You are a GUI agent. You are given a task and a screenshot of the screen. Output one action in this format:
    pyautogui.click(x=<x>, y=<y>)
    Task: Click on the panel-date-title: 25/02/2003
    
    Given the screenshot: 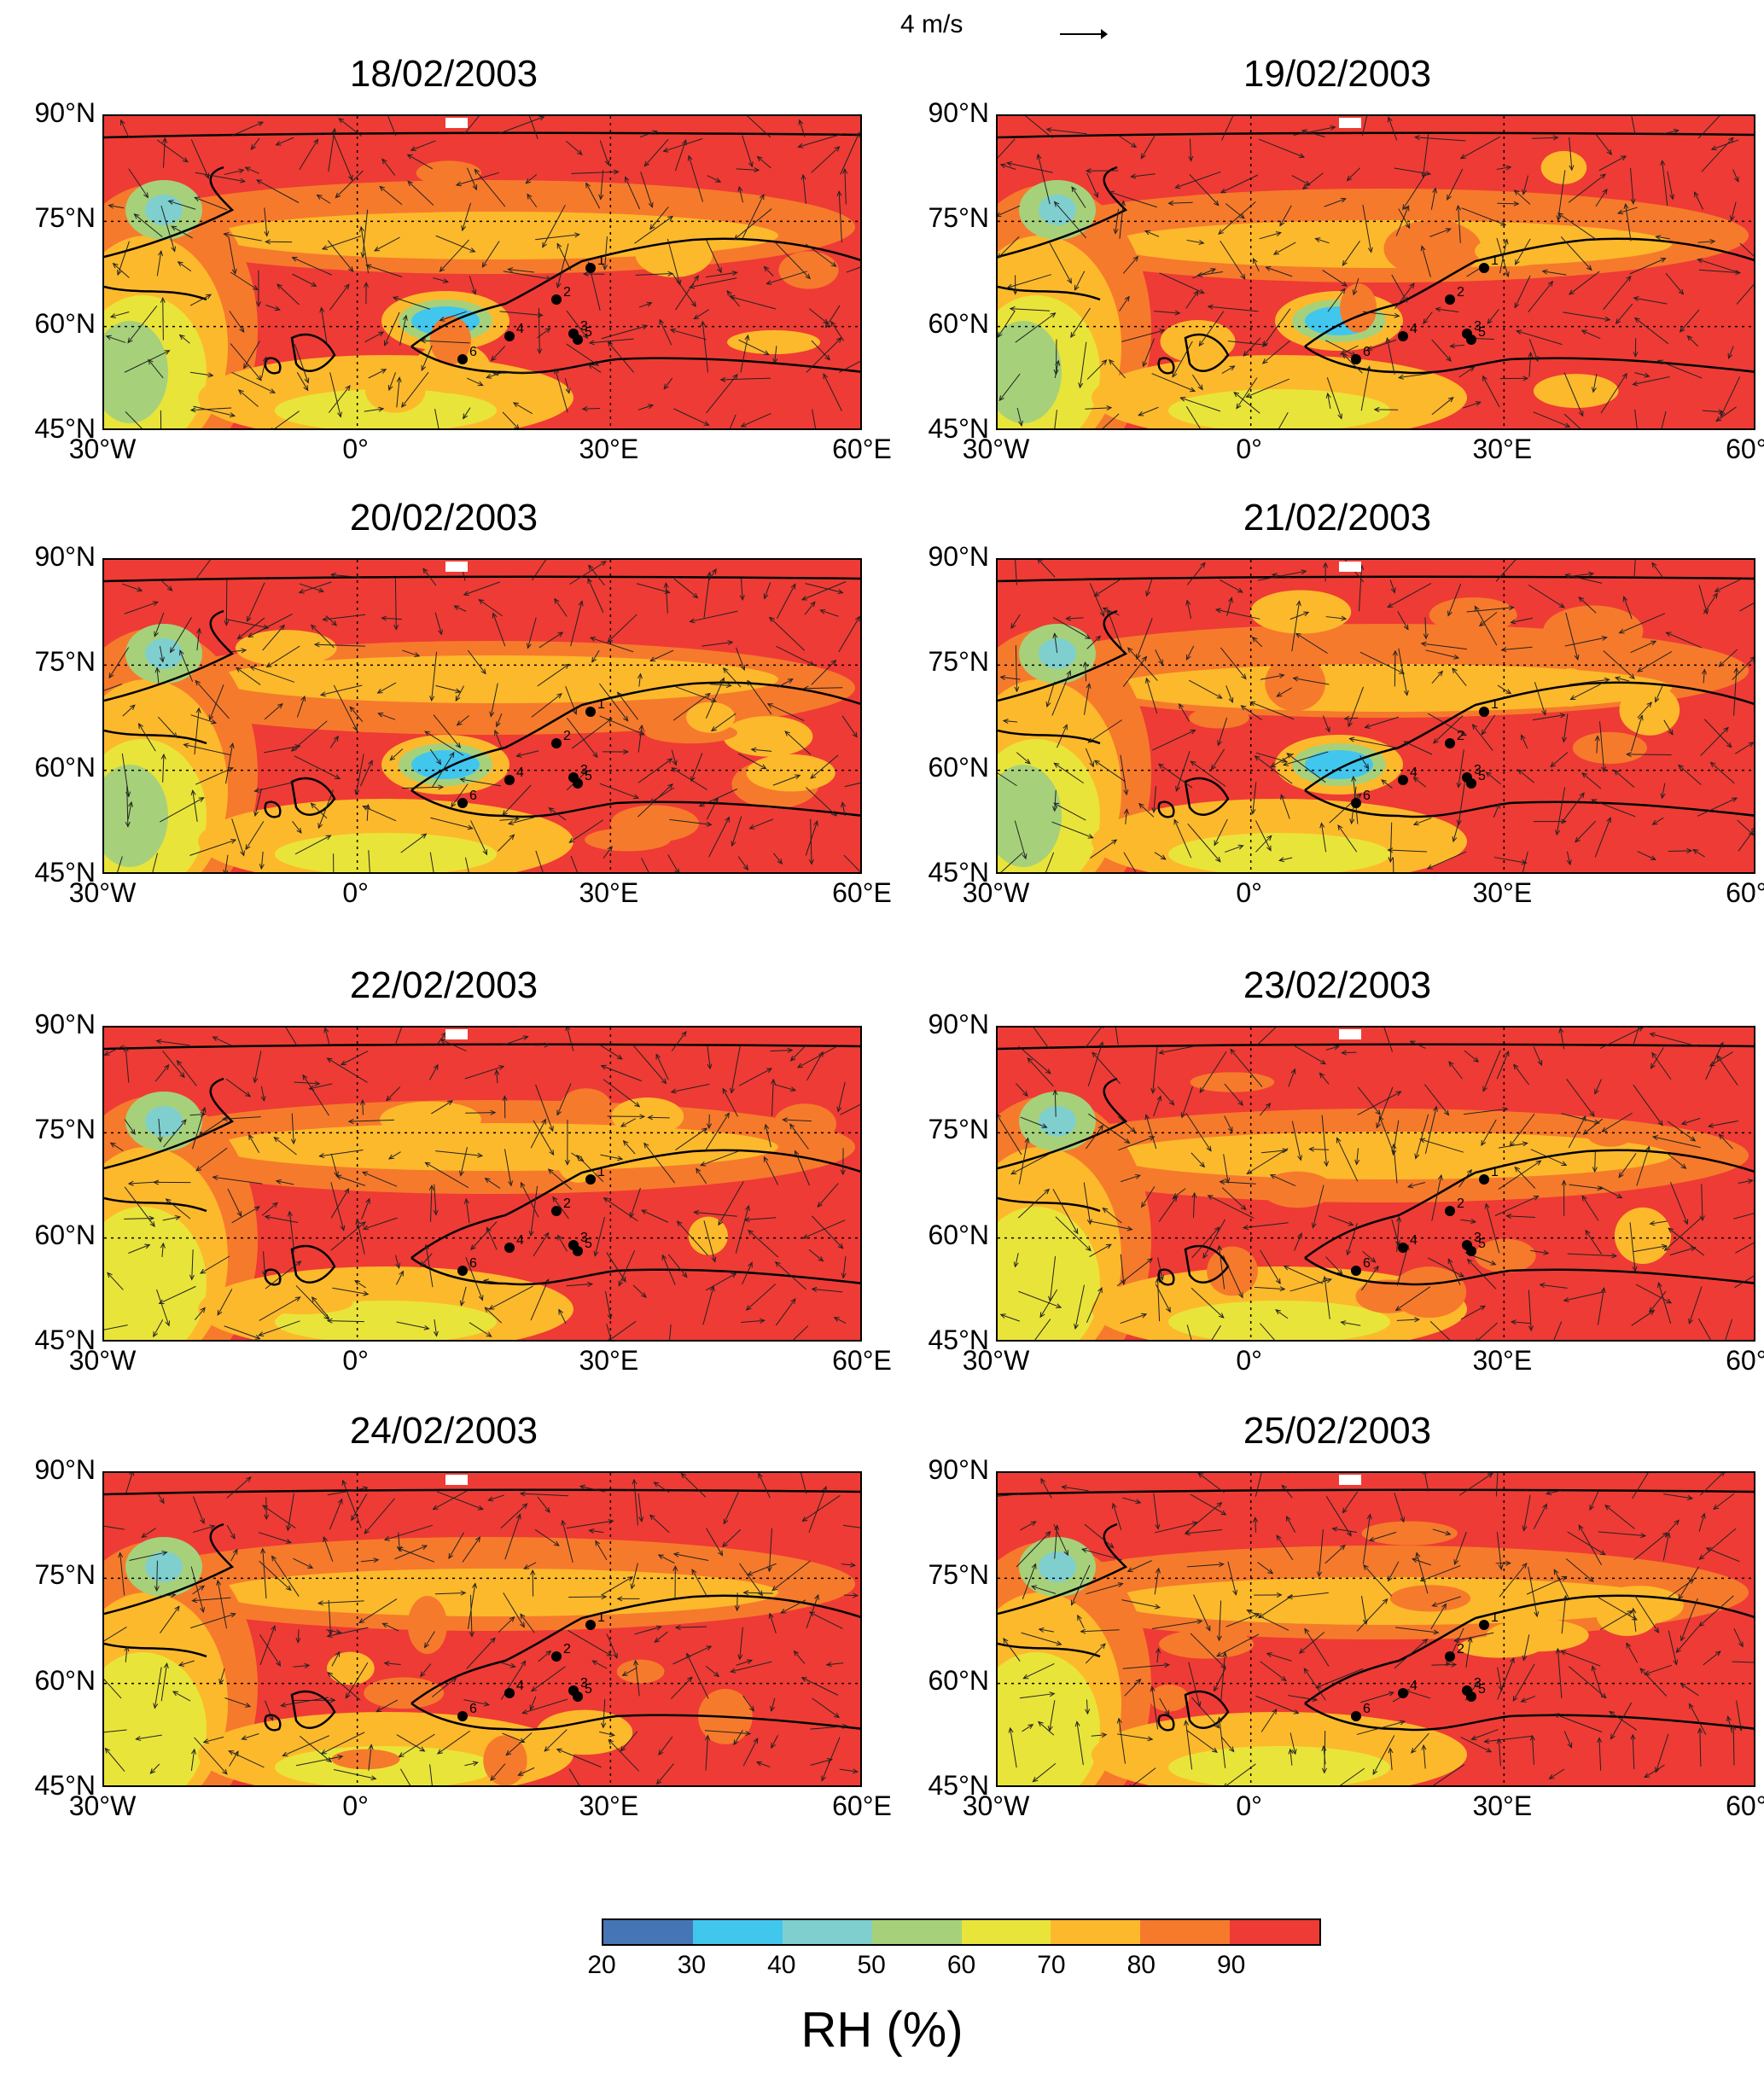 What is the action you would take?
    pyautogui.click(x=1337, y=1431)
    